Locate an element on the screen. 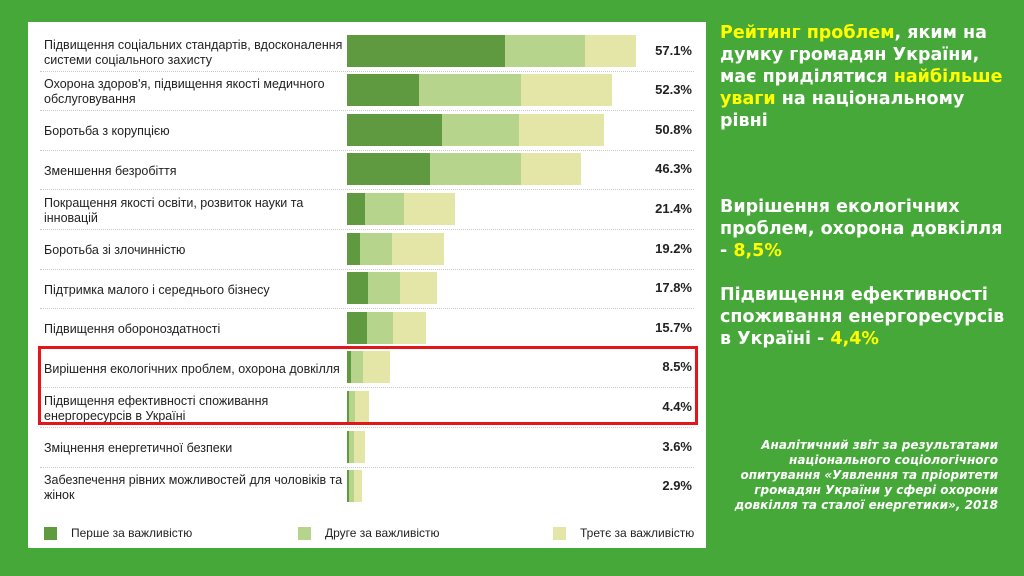 The image size is (1024, 576). legend-label: Друге за важливістю is located at coordinates (382, 533).